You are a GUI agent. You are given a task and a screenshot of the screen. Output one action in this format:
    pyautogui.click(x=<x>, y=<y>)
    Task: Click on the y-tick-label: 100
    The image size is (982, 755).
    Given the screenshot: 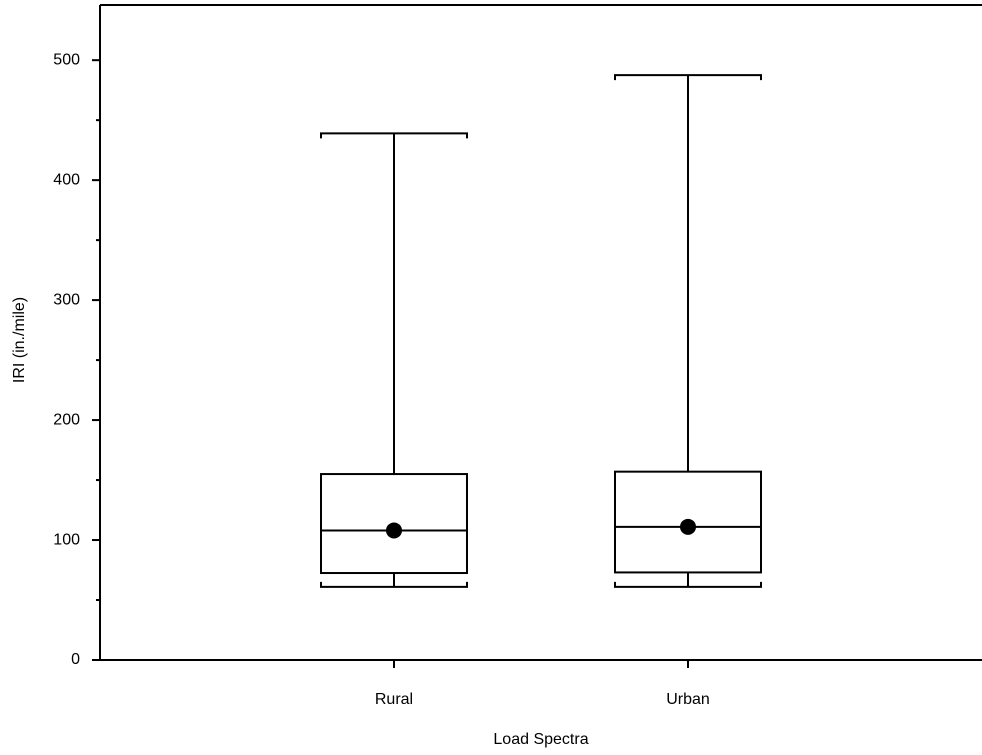 What is the action you would take?
    pyautogui.click(x=66, y=539)
    